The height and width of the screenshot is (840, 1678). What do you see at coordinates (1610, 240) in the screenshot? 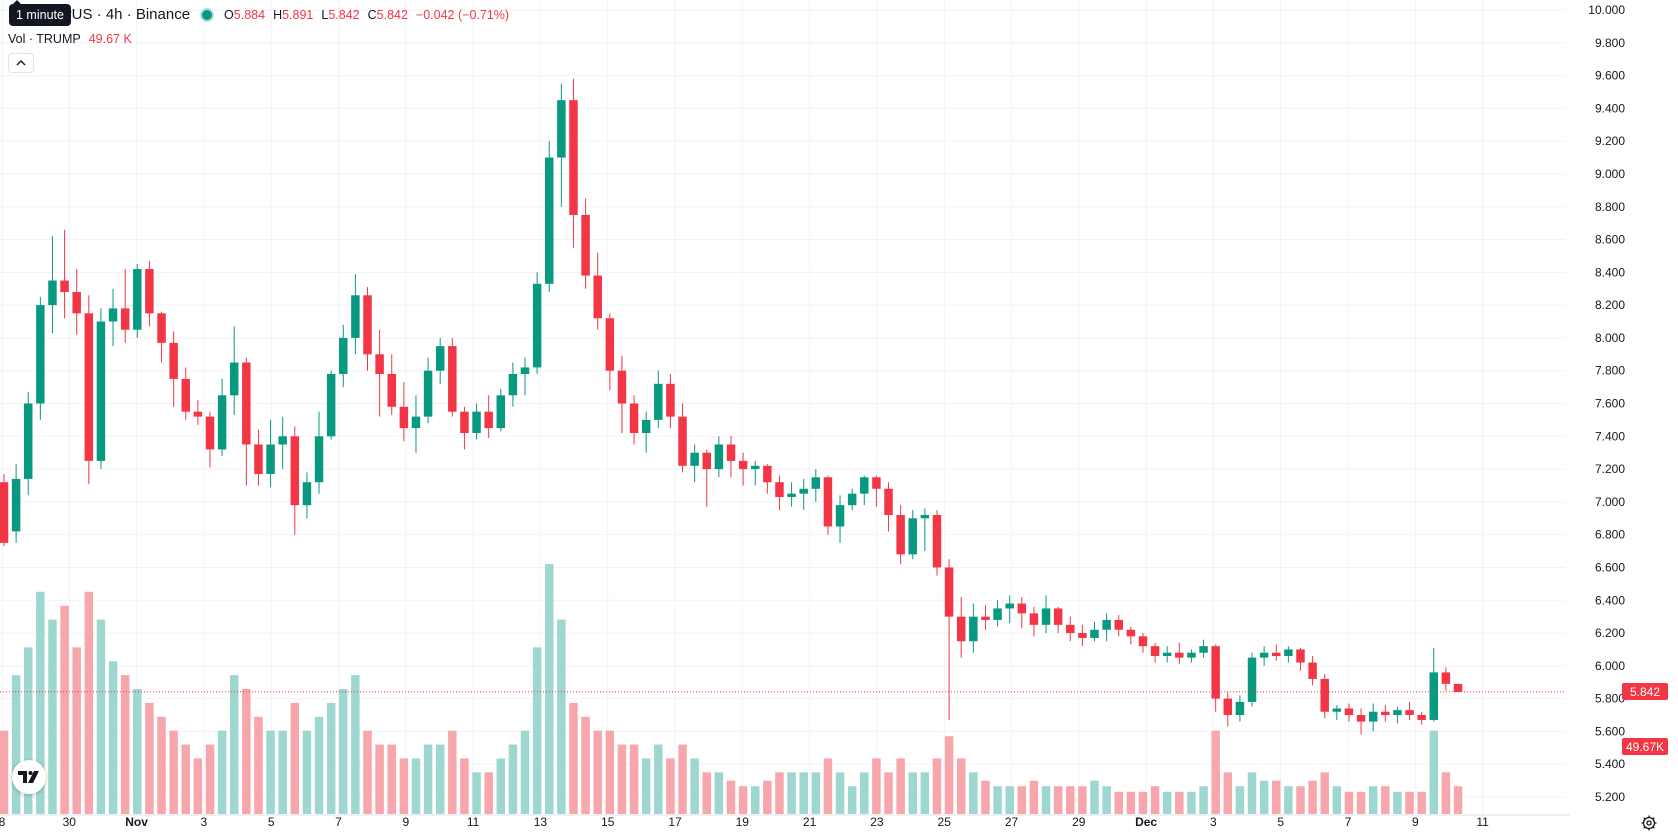
I see `y-tick-label: 8.600` at bounding box center [1610, 240].